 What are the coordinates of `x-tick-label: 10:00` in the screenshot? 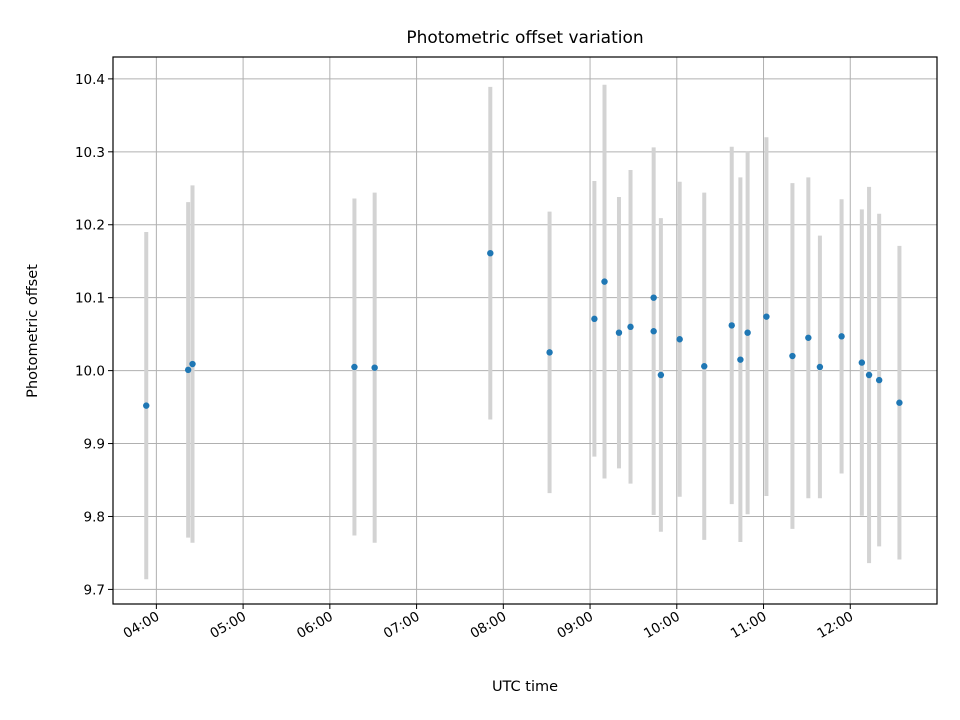 It's located at (662, 625).